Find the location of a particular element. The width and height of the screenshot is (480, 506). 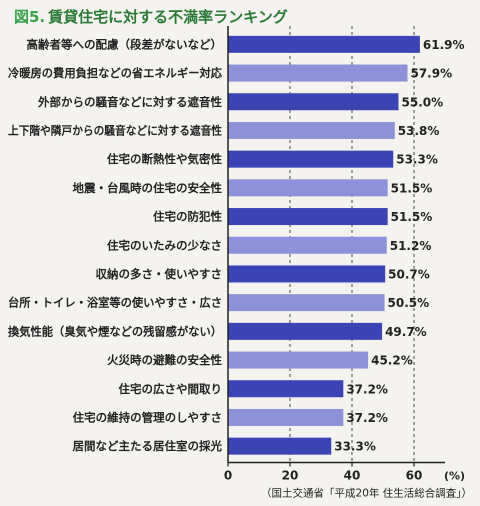

source-note: （国土交通省「平成20年 住生活総合調査」） is located at coordinates (366, 493).